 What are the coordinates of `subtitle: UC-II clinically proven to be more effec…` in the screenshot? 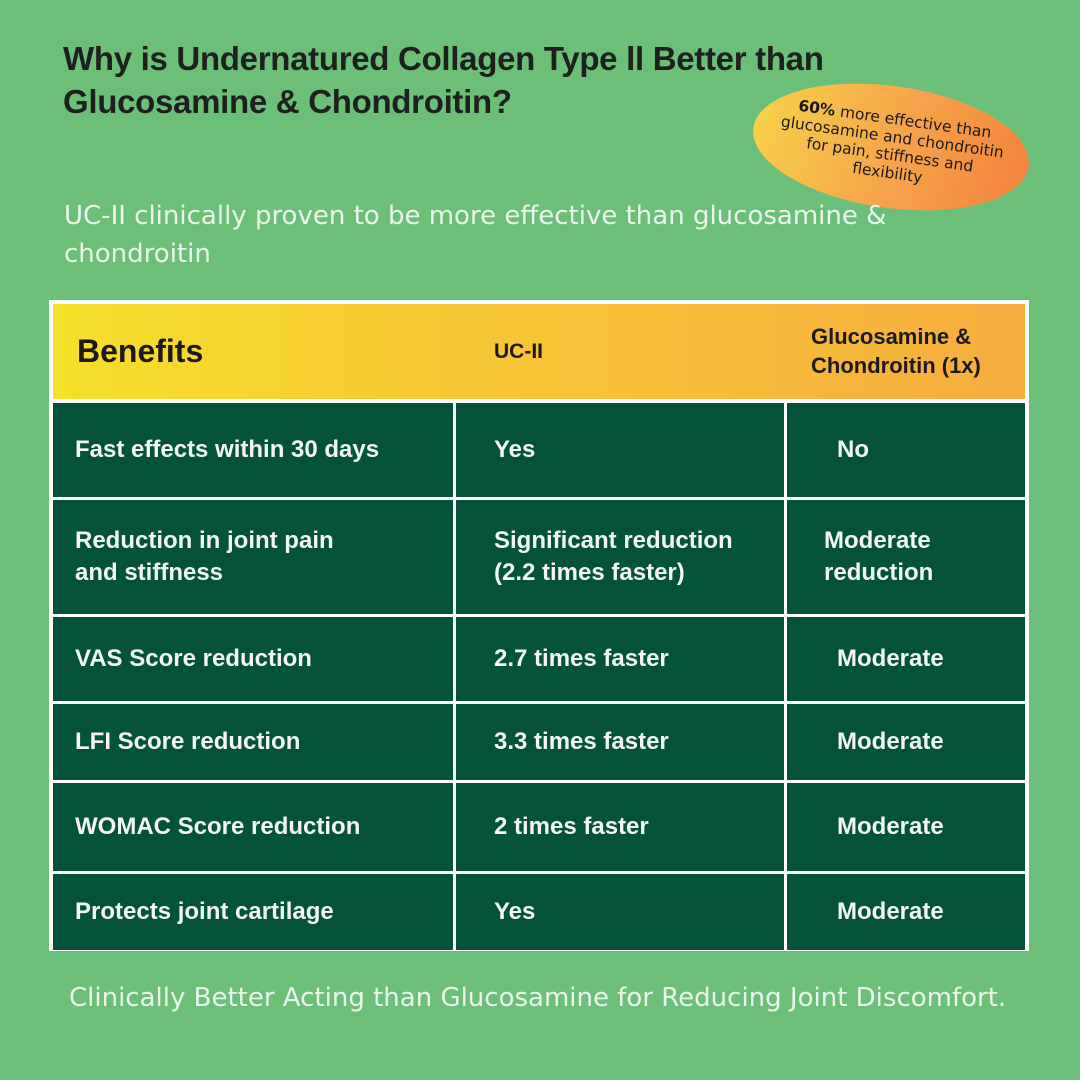 It's located at (475, 235).